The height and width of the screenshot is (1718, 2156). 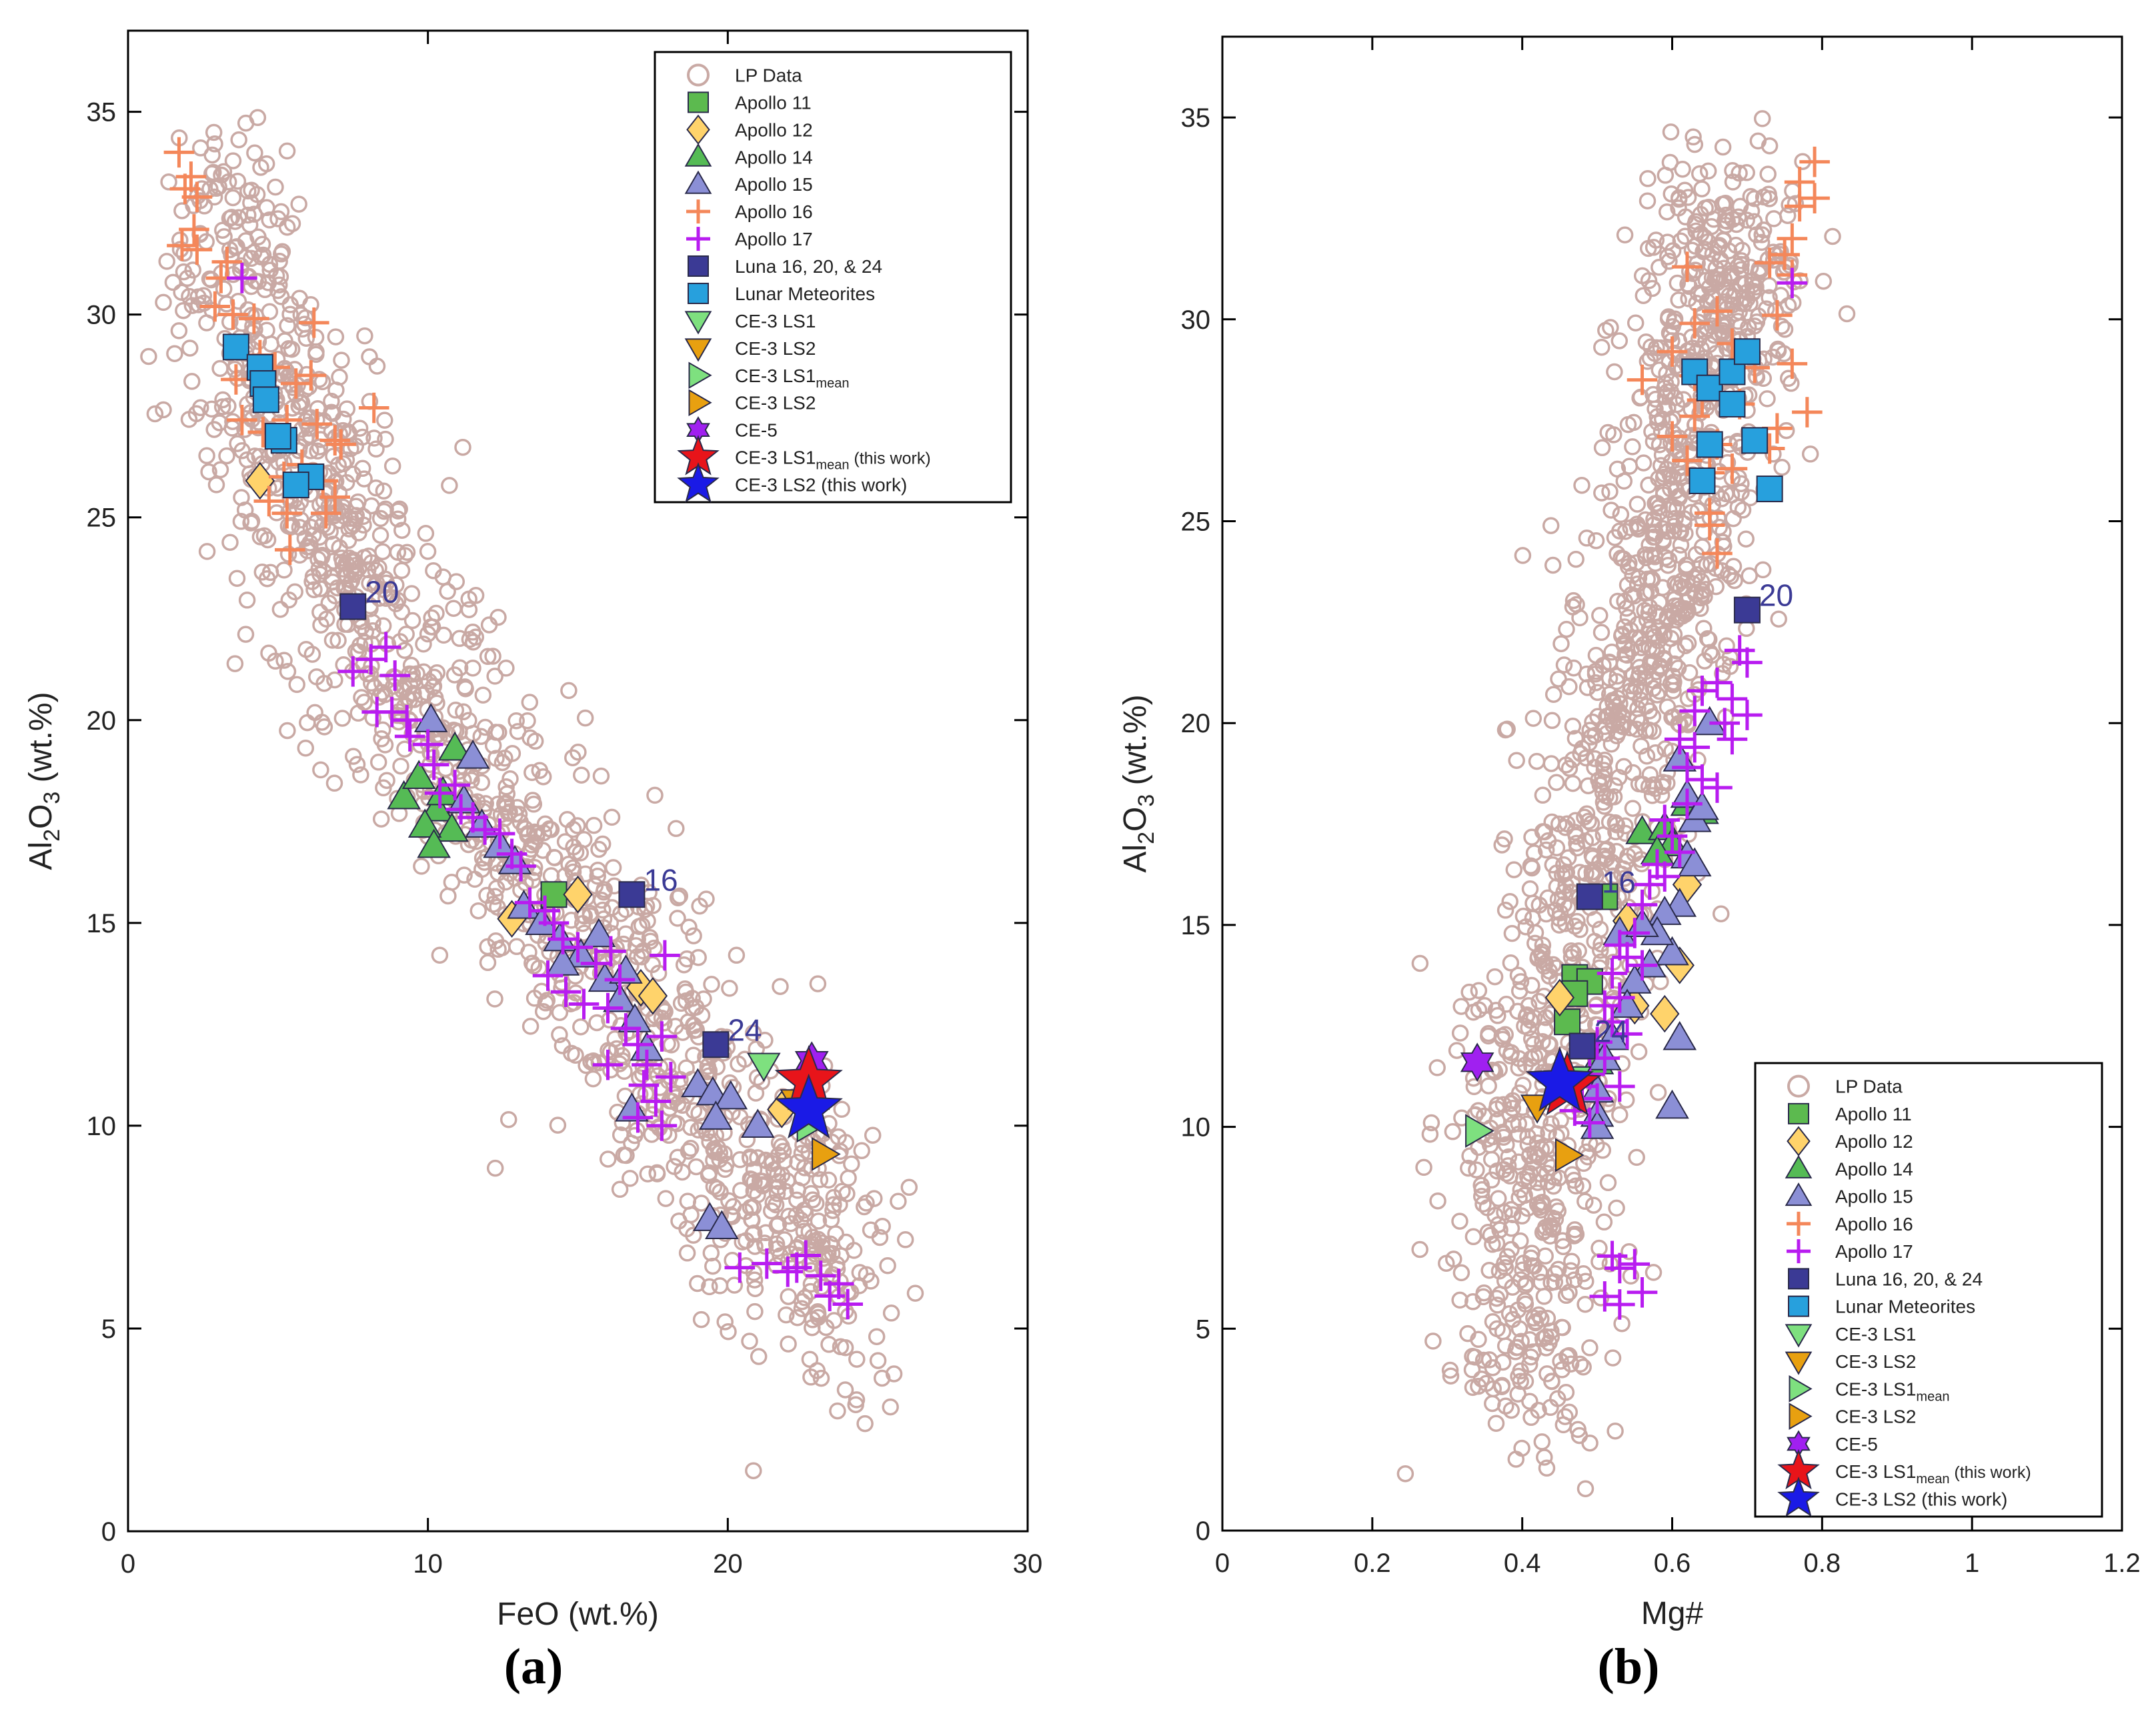 What do you see at coordinates (1196, 320) in the screenshot?
I see `y-tick-label: 30` at bounding box center [1196, 320].